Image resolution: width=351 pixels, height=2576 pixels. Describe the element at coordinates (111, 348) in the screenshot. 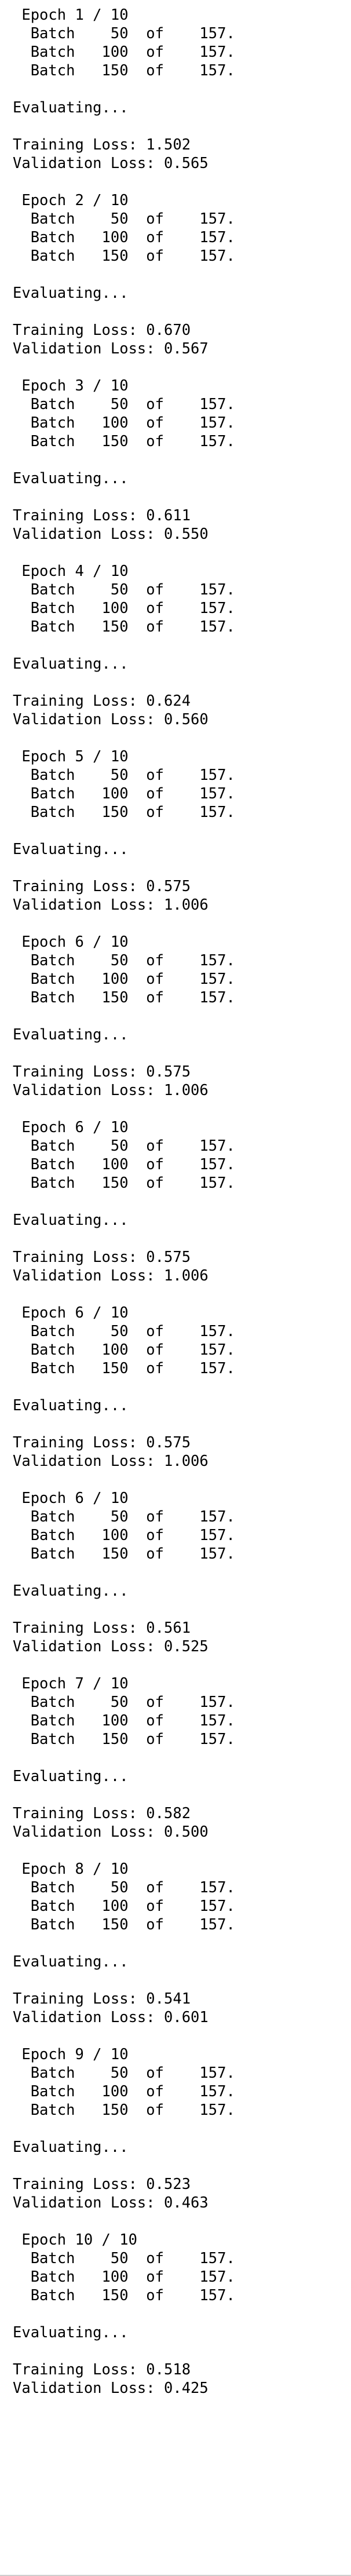

I see `validation-loss-line: Validation Loss: 0.567` at that location.